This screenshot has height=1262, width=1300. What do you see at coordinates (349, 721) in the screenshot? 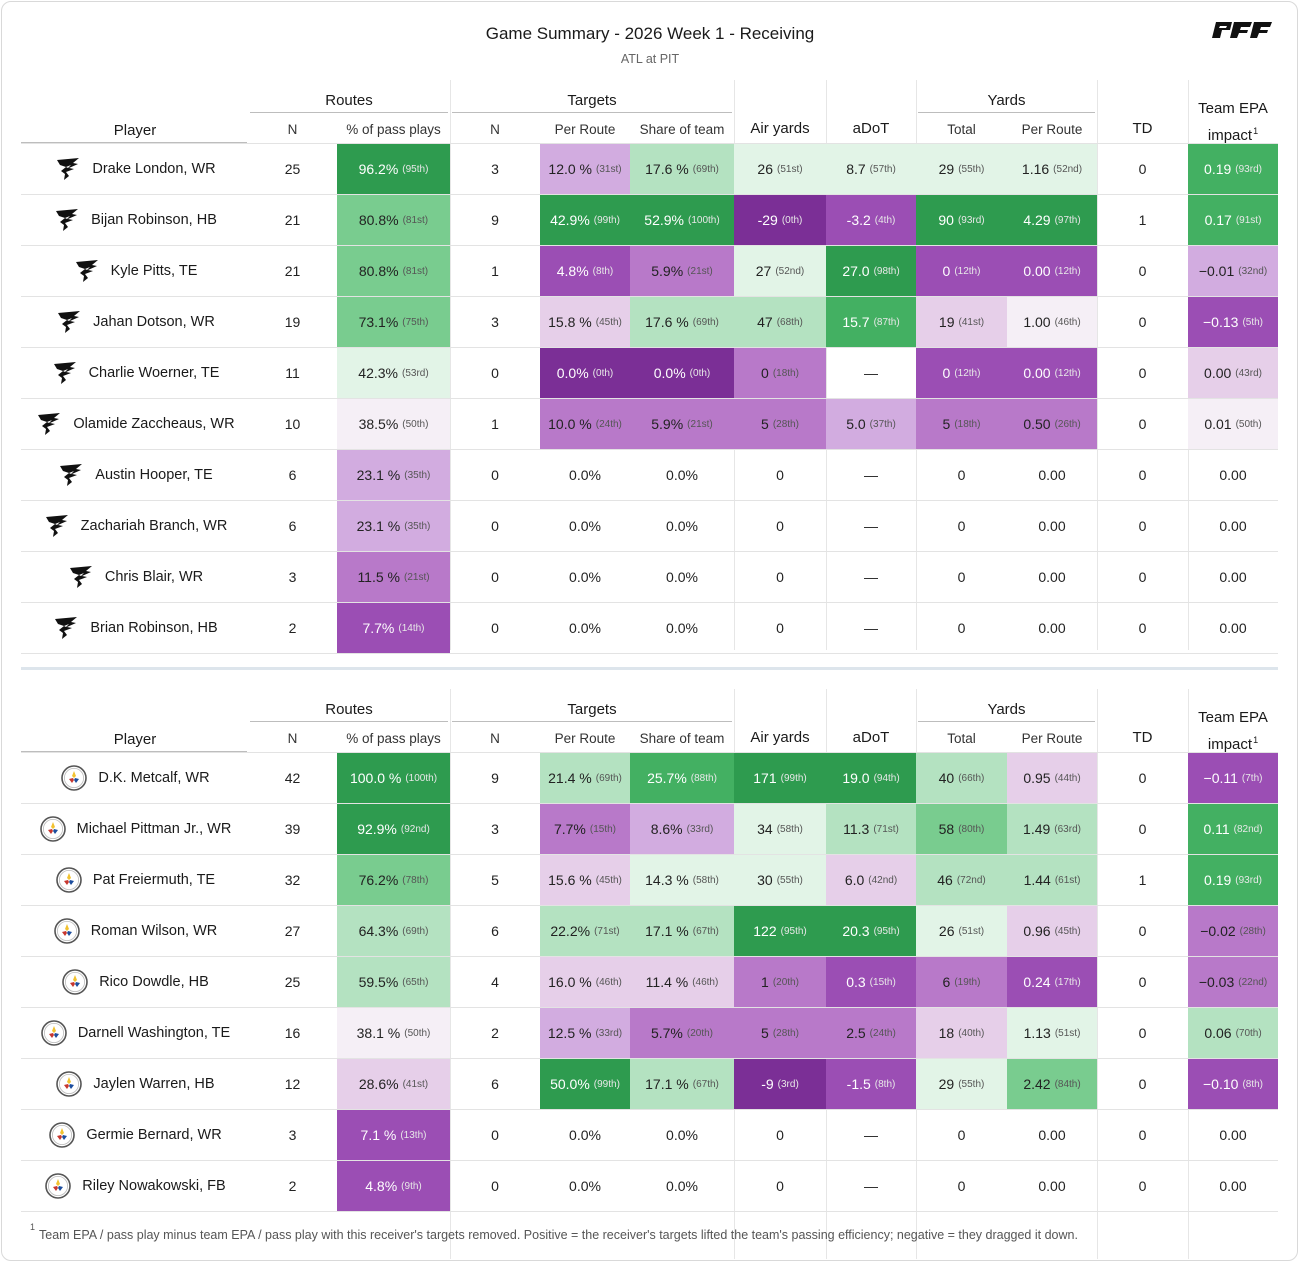
I see `routes-group-underline` at bounding box center [349, 721].